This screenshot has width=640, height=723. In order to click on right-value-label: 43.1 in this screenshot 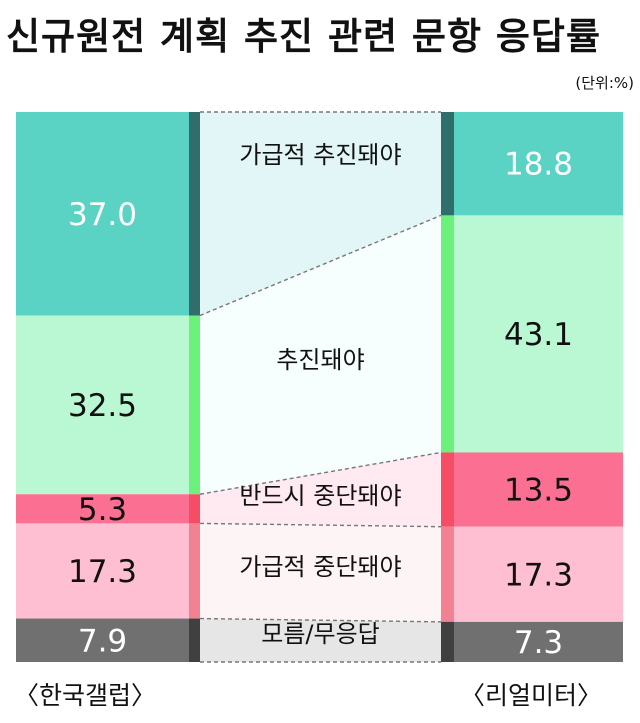, I will do `click(538, 335)`.